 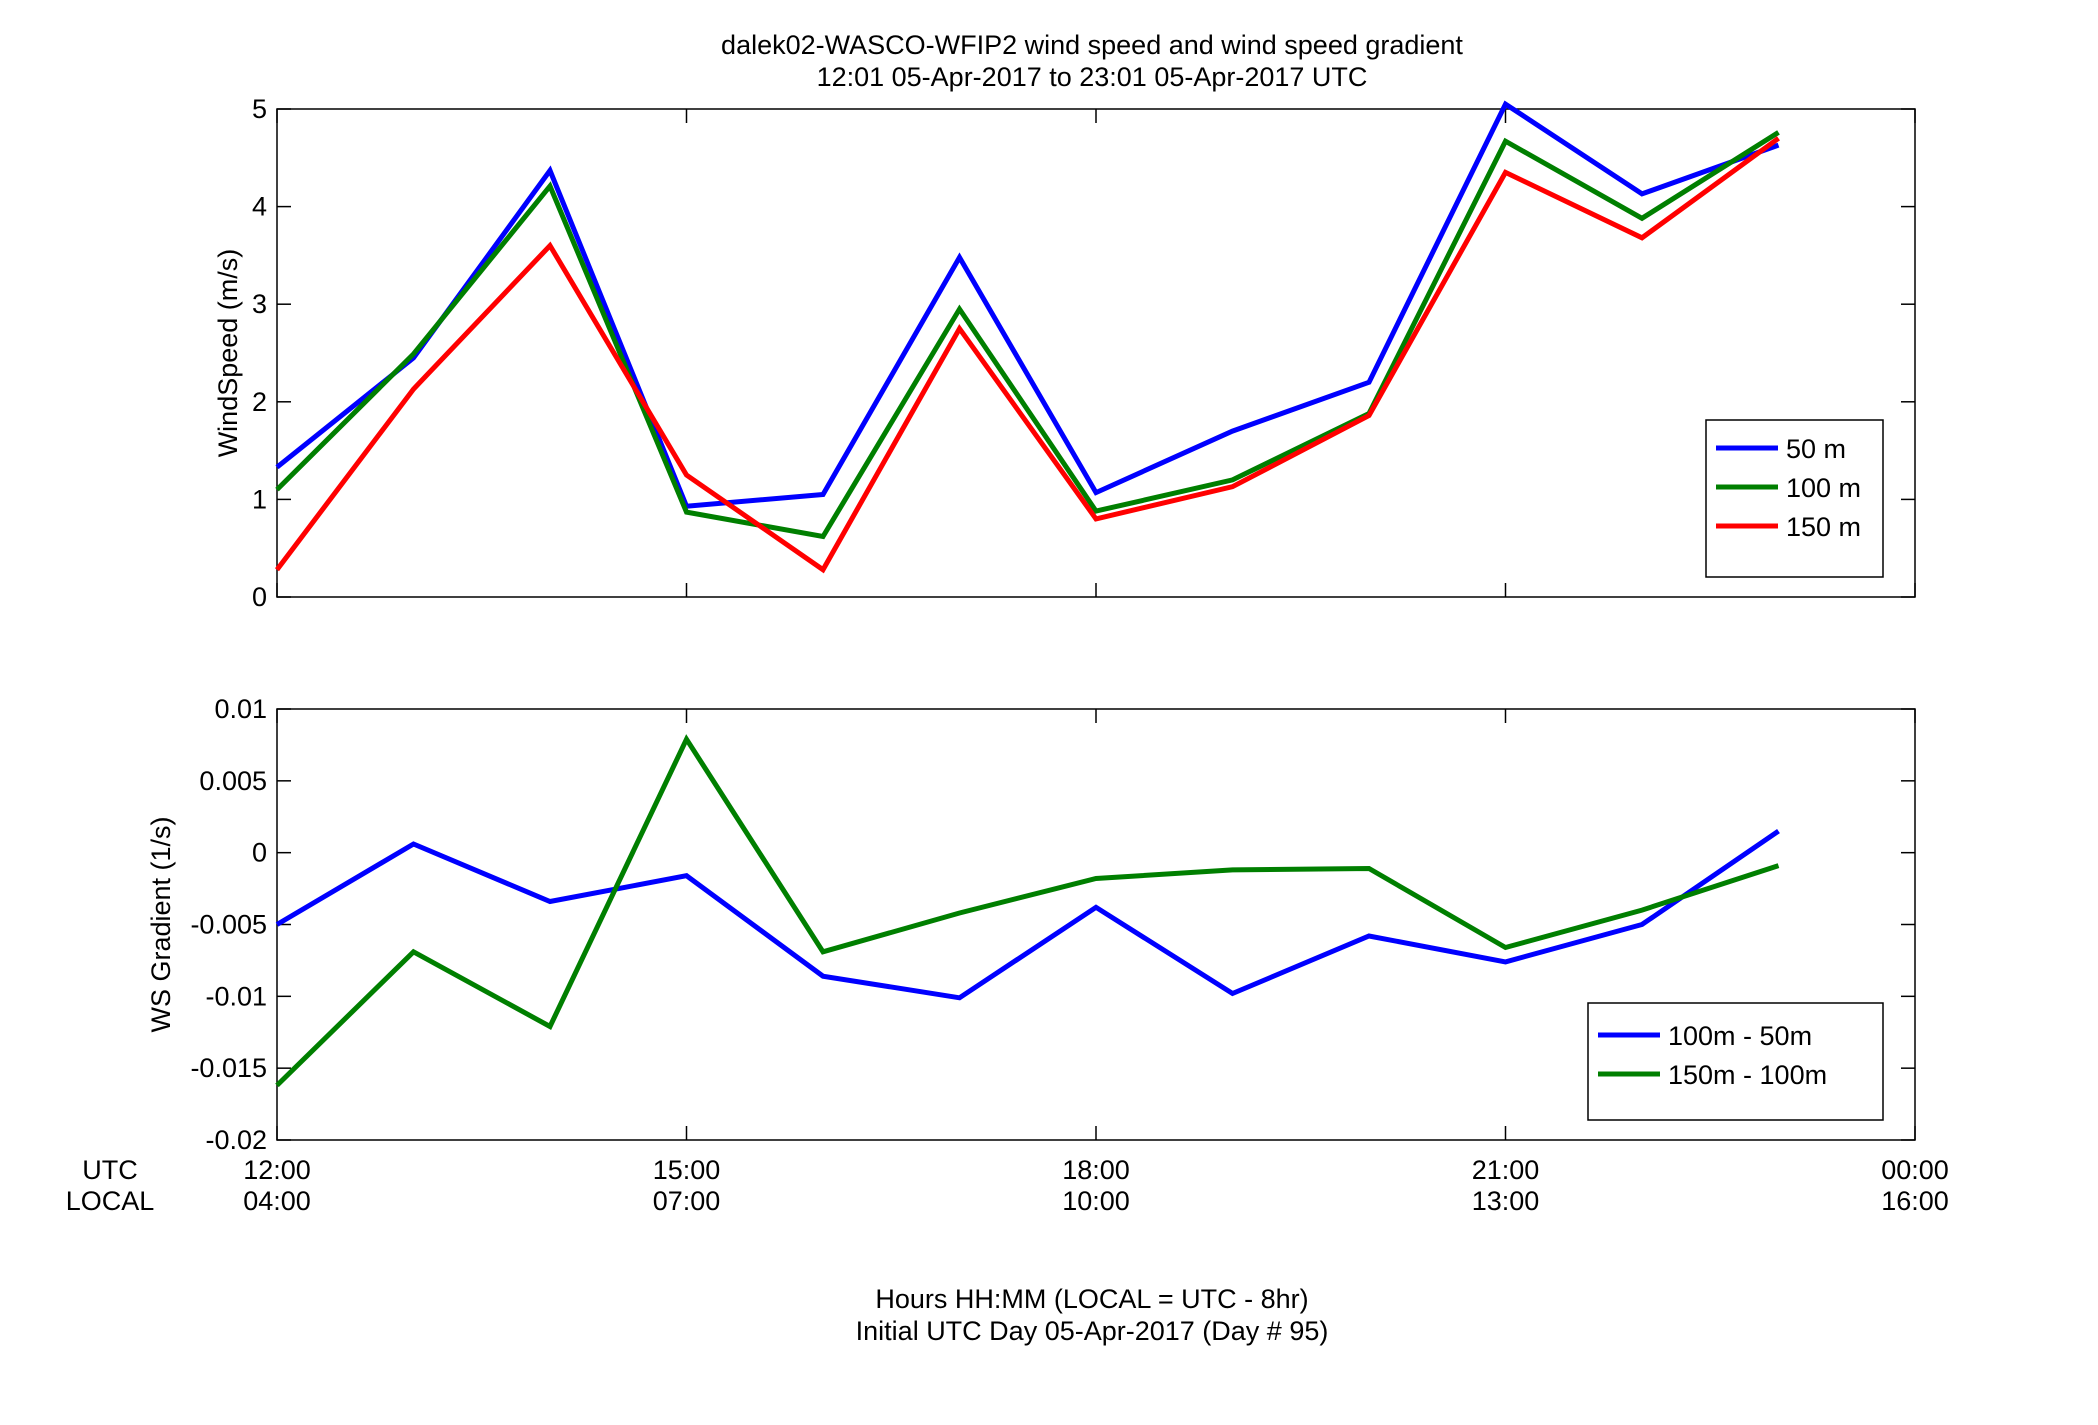 I want to click on local-row-label: LOCAL, so click(x=110, y=1201).